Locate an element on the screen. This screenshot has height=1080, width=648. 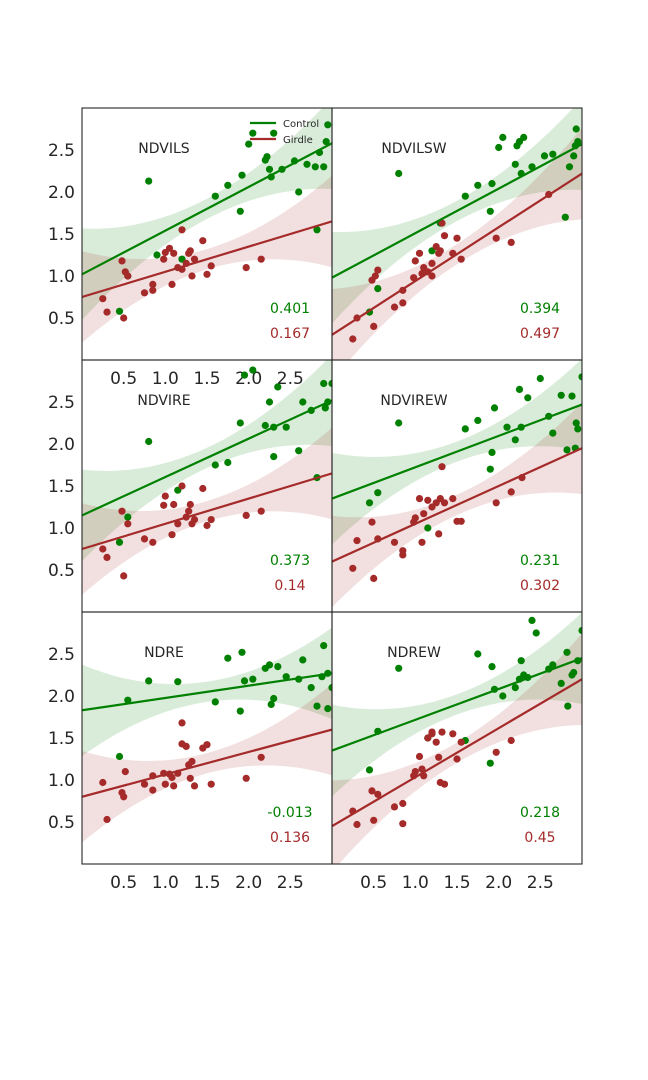
girdle-confidence-band is located at coordinates (457, 243).